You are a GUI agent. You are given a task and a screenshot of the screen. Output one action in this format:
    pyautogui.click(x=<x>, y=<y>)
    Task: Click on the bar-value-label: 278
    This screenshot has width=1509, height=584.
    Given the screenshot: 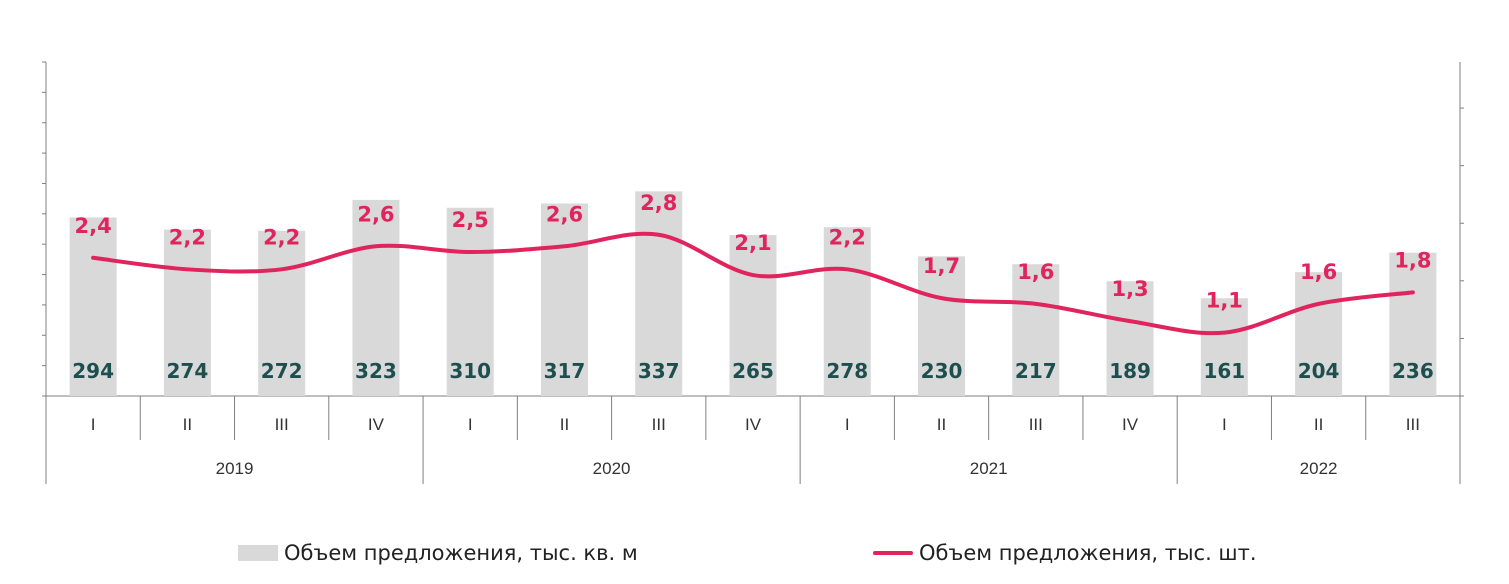 What is the action you would take?
    pyautogui.click(x=847, y=371)
    